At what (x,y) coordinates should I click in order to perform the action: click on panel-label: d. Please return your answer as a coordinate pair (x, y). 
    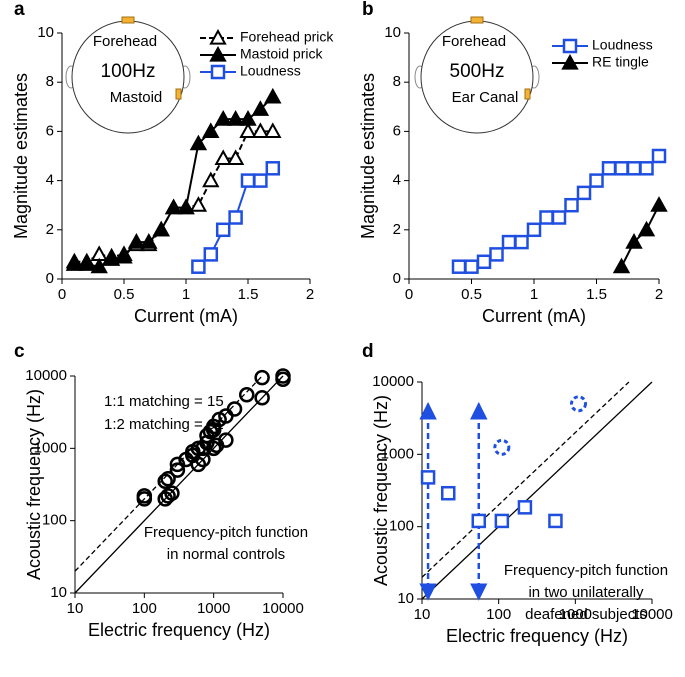
    Looking at the image, I should click on (368, 351).